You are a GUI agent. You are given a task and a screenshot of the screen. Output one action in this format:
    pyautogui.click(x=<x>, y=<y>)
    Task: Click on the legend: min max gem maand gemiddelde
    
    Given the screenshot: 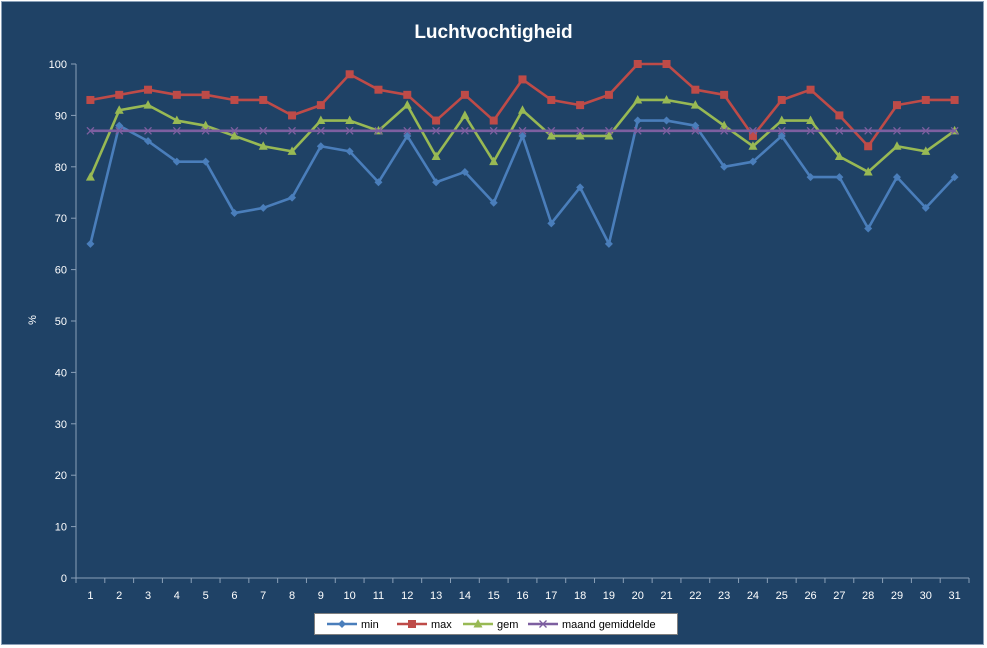 What is the action you would take?
    pyautogui.click(x=496, y=624)
    